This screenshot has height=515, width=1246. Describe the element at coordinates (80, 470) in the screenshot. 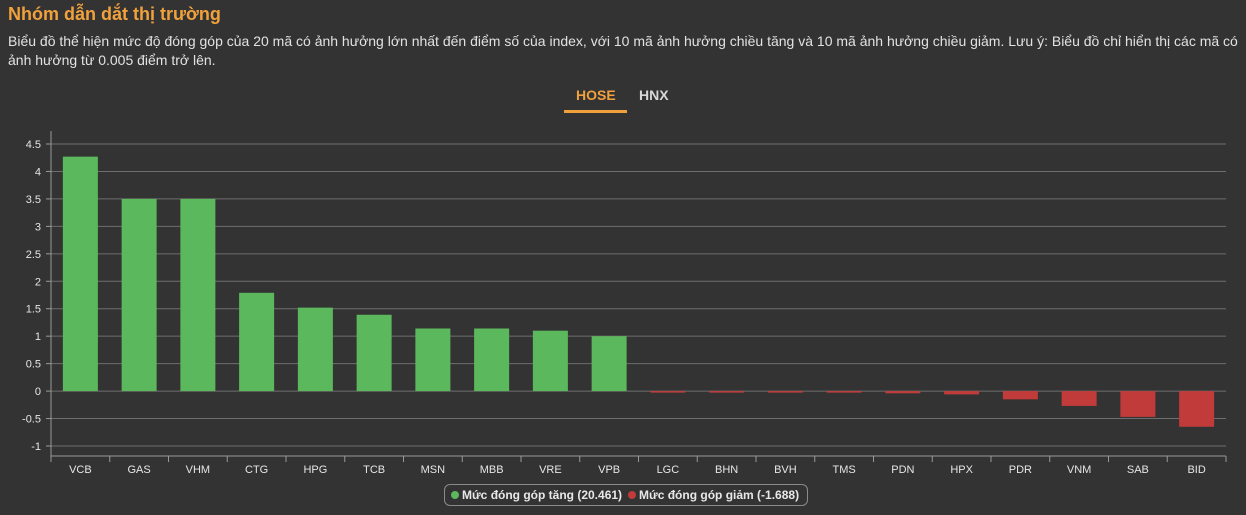

I see `x-tick-label: VCB` at that location.